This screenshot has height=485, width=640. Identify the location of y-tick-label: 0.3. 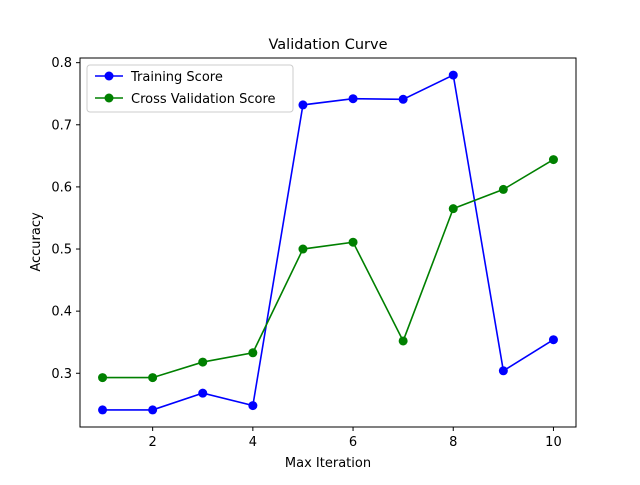
(61, 374).